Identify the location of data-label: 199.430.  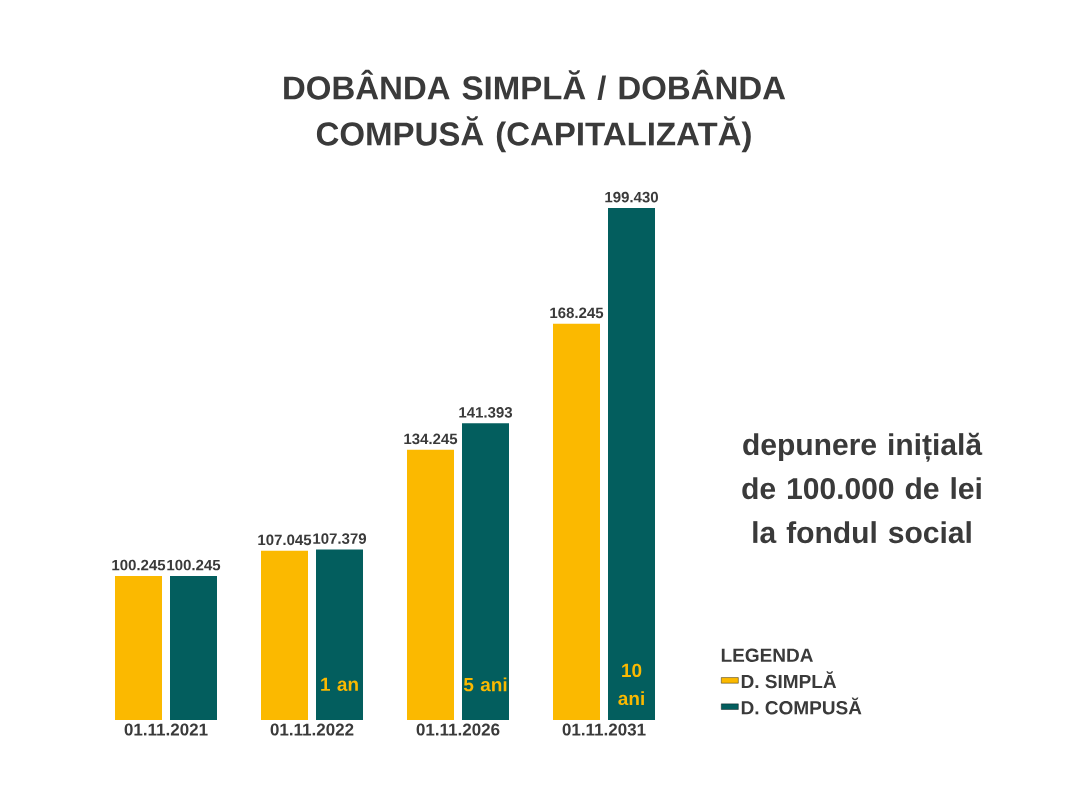
(631, 197).